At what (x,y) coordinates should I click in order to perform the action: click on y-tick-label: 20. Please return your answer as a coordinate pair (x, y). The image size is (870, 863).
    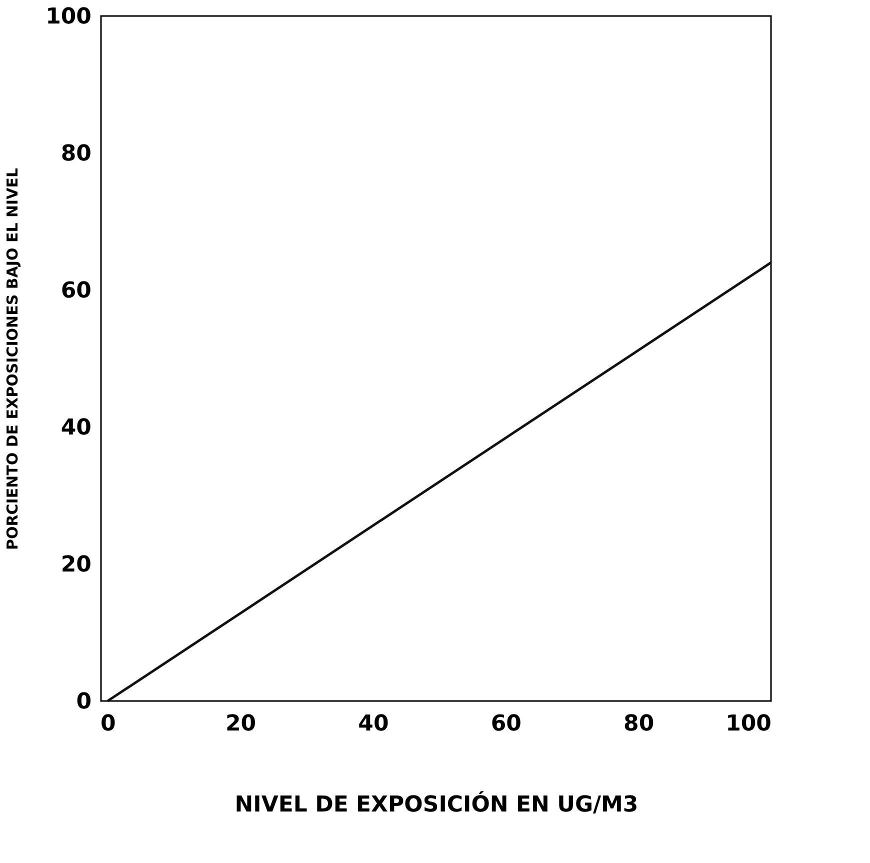
    Looking at the image, I should click on (76, 565).